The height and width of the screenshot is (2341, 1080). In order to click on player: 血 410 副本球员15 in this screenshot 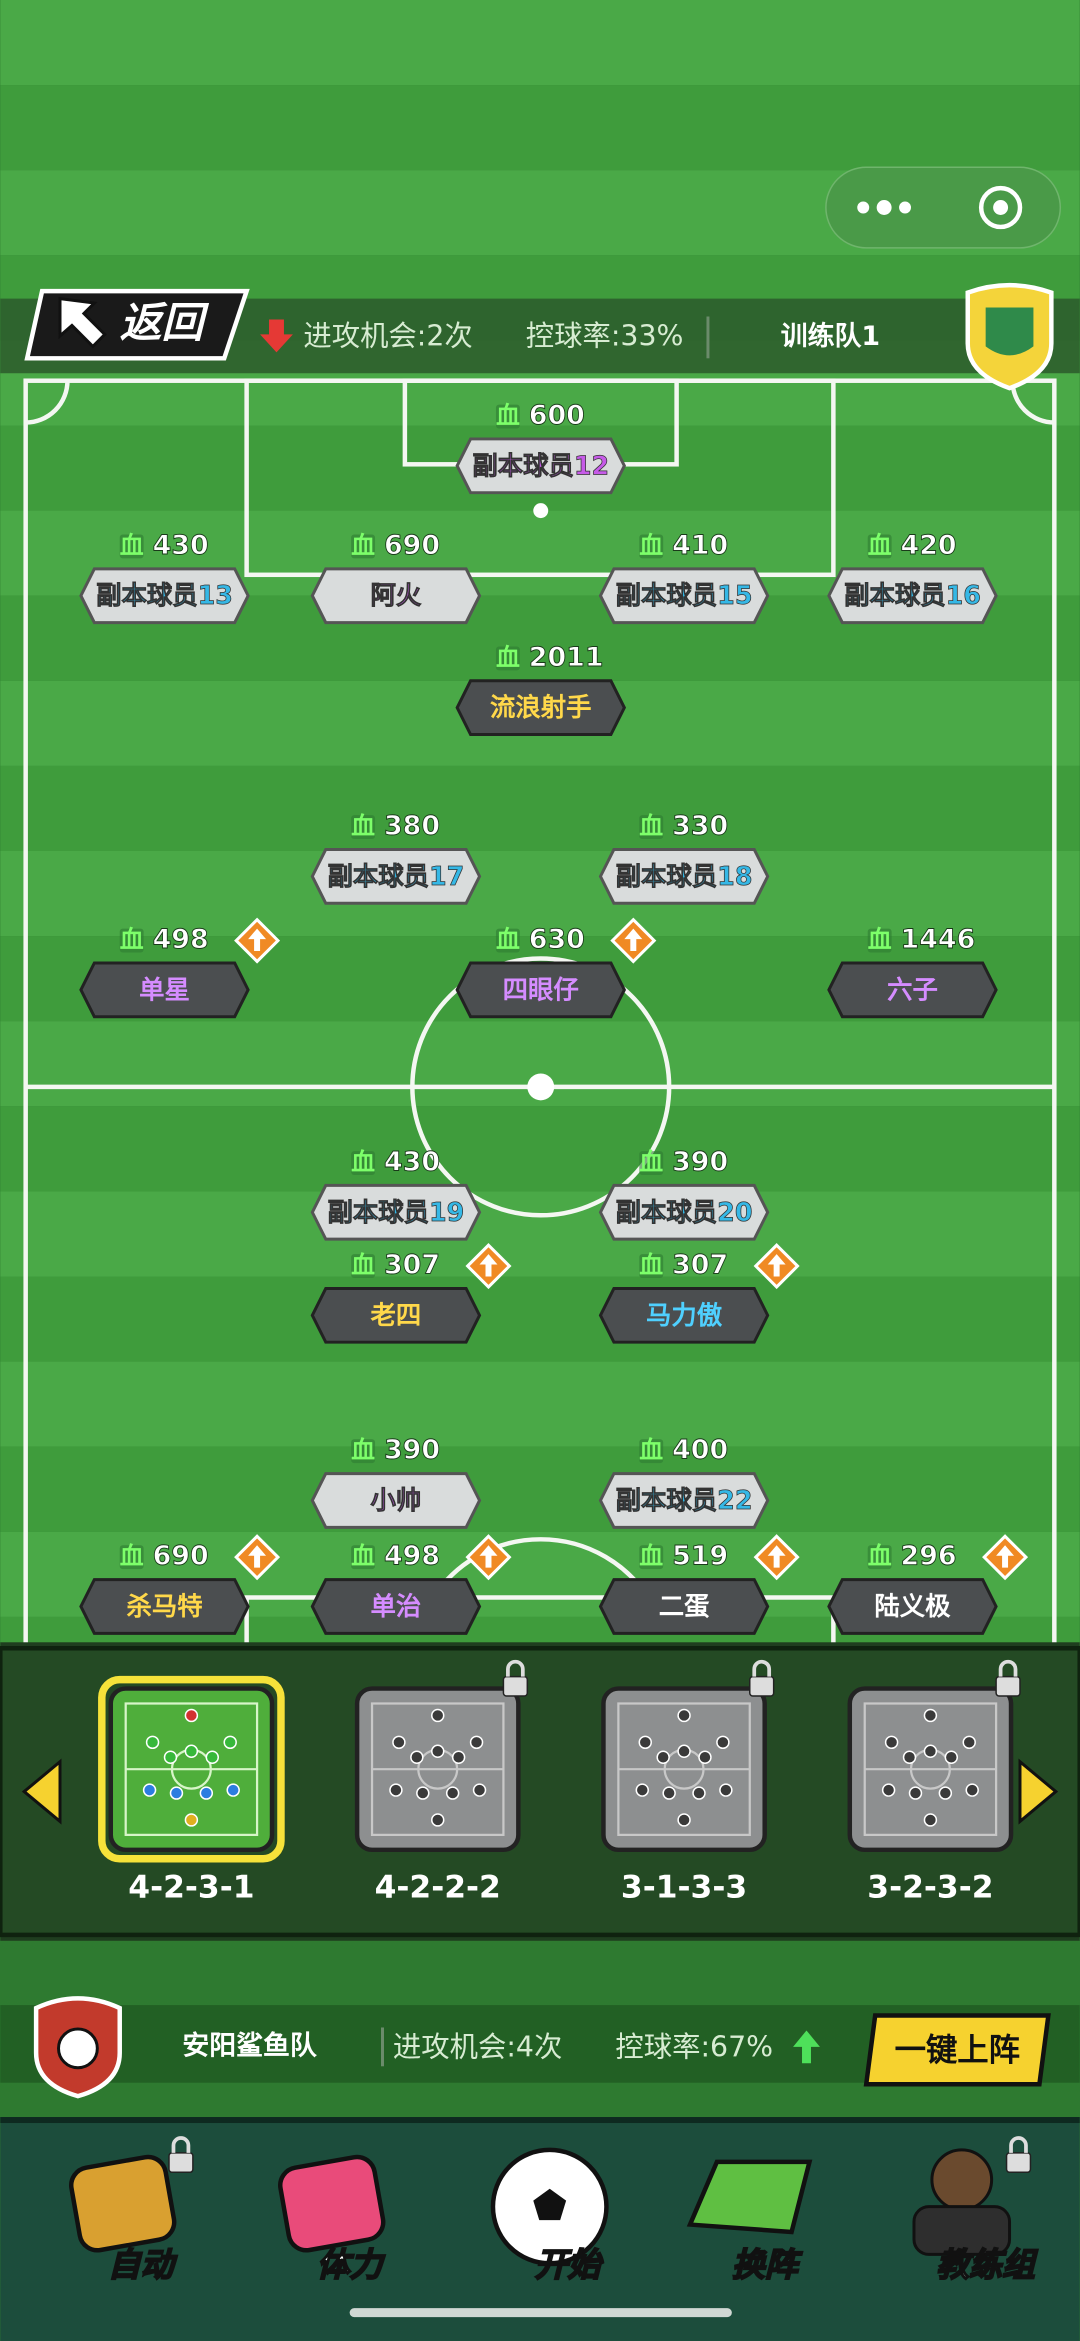, I will do `click(684, 577)`.